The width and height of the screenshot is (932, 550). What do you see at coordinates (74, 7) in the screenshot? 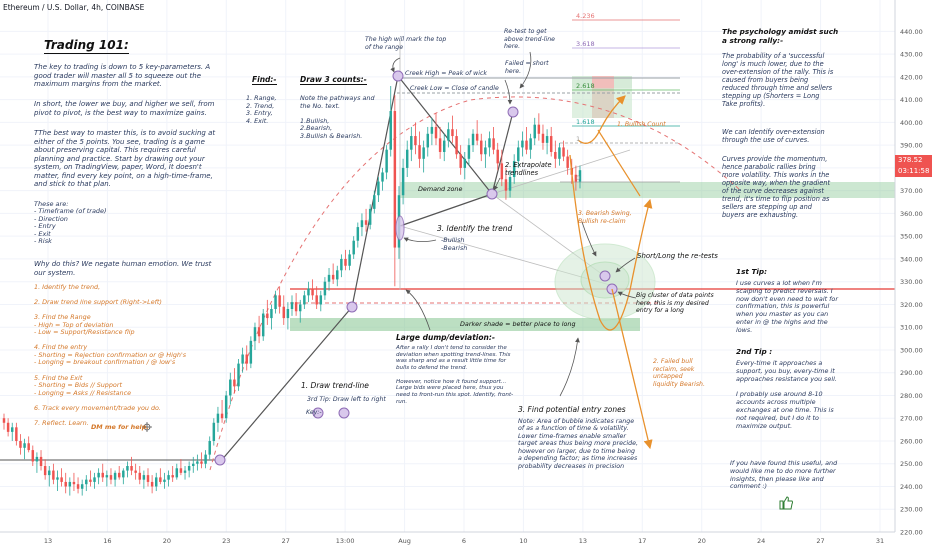
I see `symbol-title: Ethereum / U.S. Dollar, 4h, COINBASE` at bounding box center [74, 7].